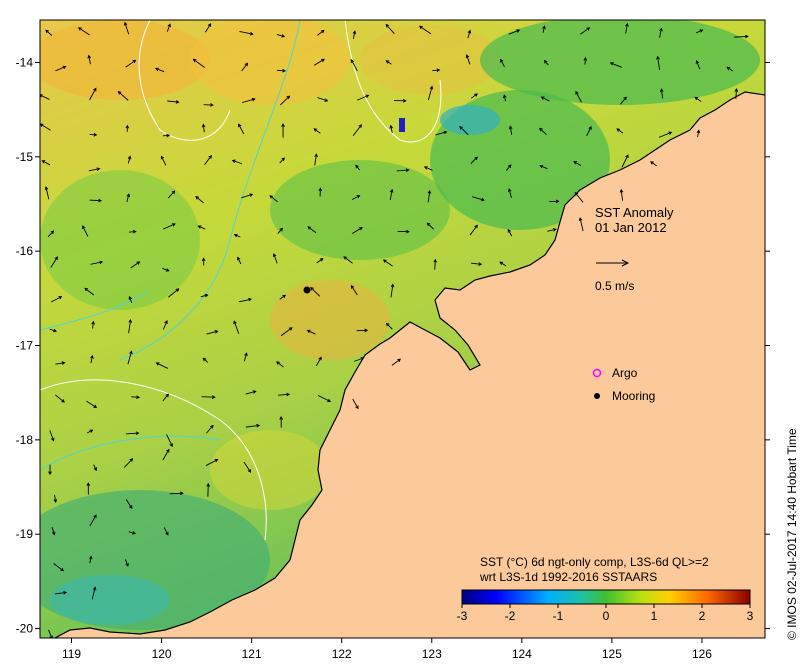 Image resolution: width=809 pixels, height=672 pixels. What do you see at coordinates (597, 373) in the screenshot?
I see `argo-marker-icon` at bounding box center [597, 373].